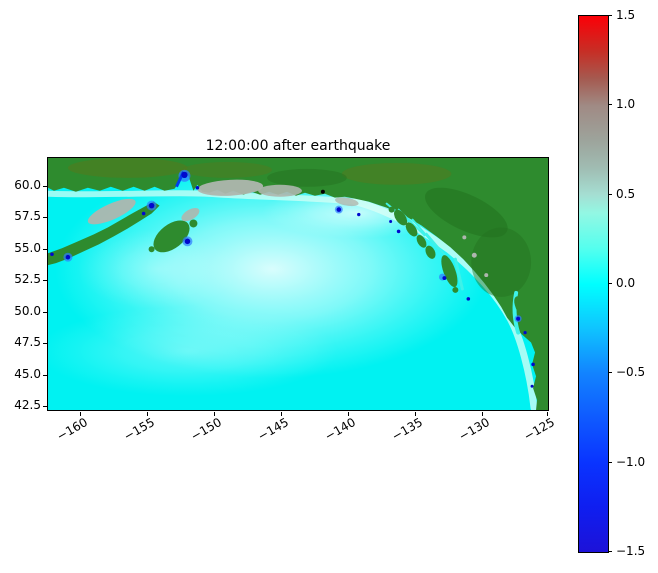  Describe the element at coordinates (449, 271) in the screenshot. I see `island-haida-gwaii` at that location.